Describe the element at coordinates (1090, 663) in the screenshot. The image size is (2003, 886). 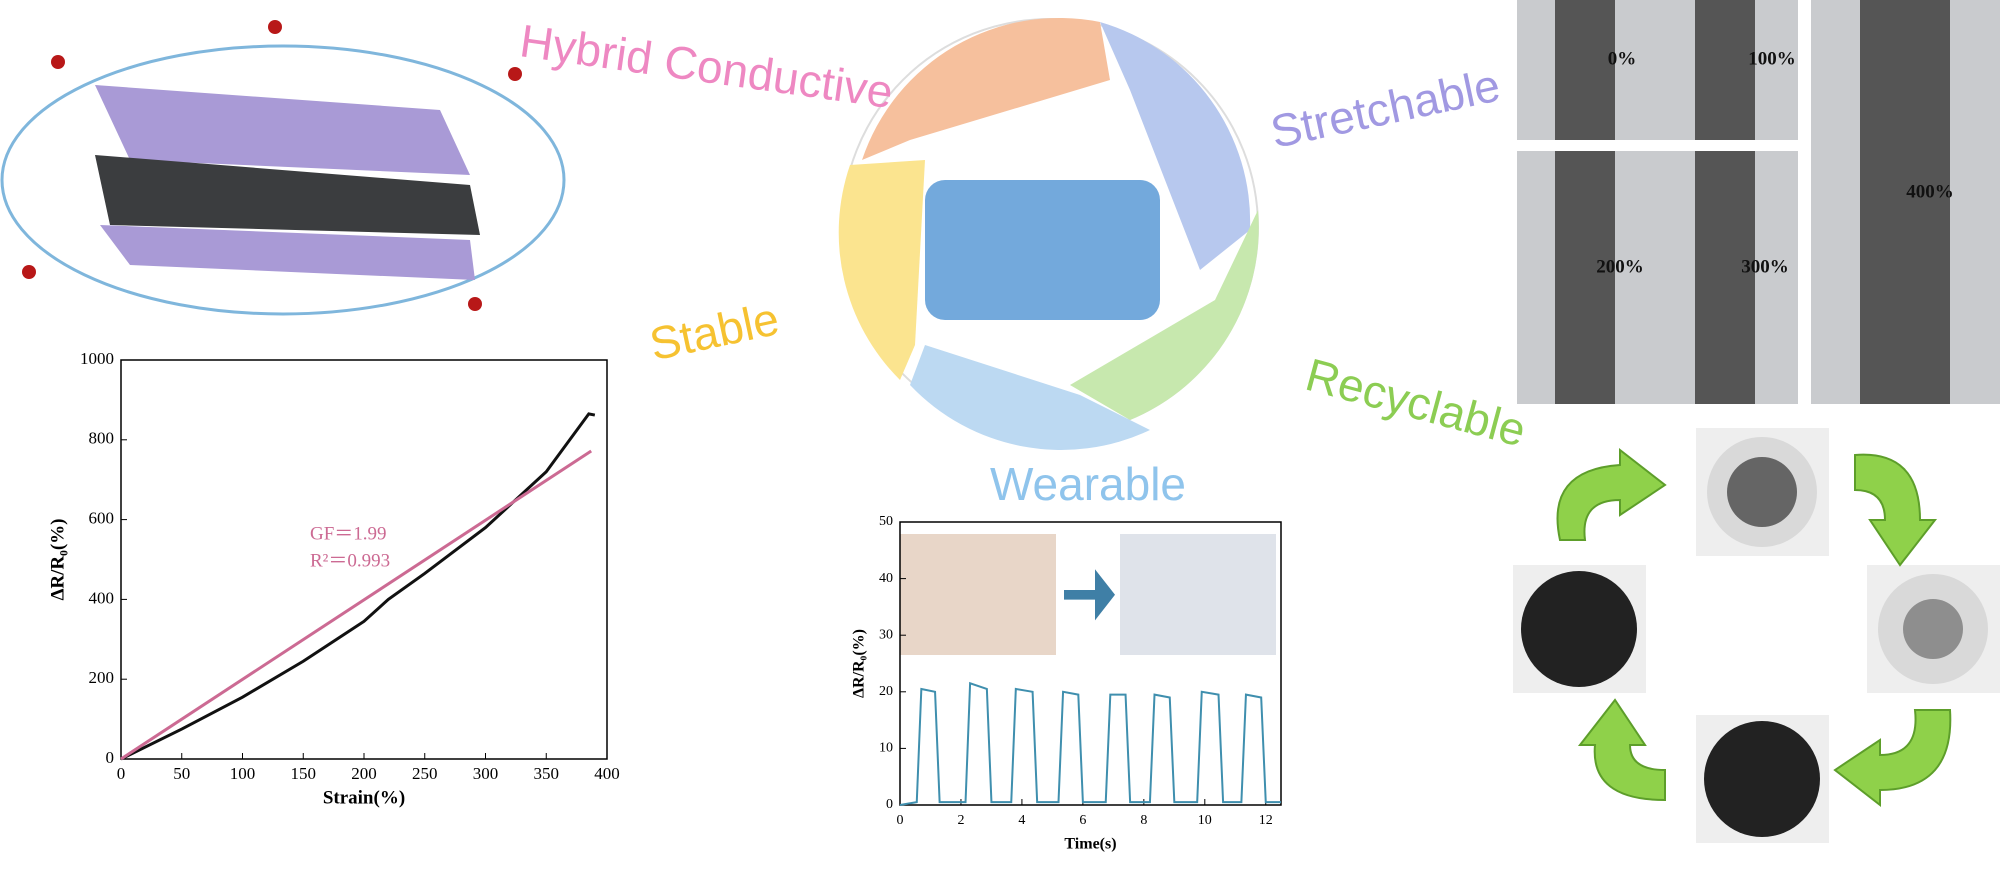
I see `plot-frame` at that location.